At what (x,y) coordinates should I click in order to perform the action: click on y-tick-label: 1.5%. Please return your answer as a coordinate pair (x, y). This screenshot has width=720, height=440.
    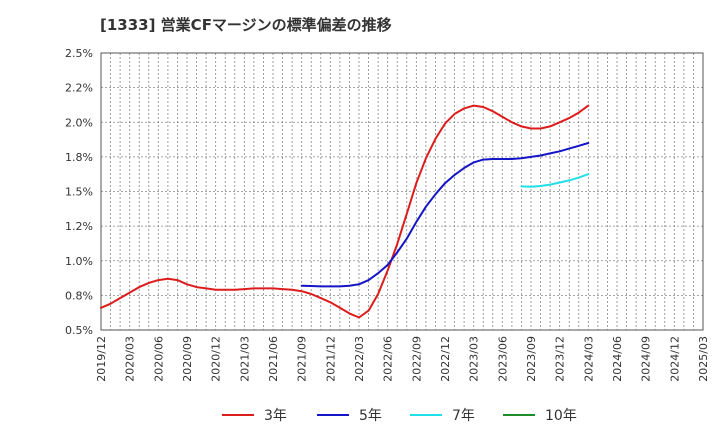
    Looking at the image, I should click on (79, 192).